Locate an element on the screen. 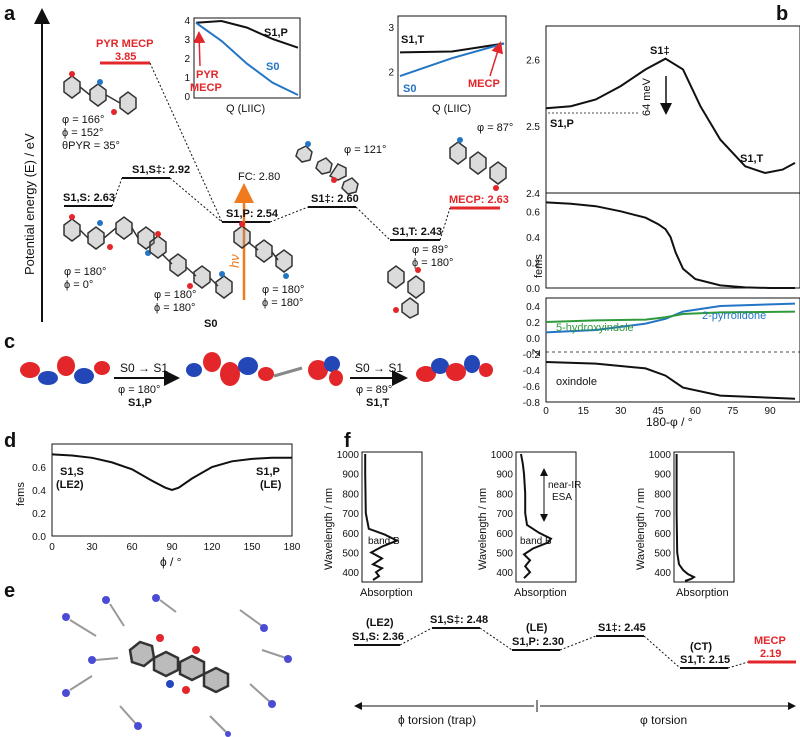 The image size is (800, 737). b-bottom-ytick: -0.8 is located at coordinates (532, 403).